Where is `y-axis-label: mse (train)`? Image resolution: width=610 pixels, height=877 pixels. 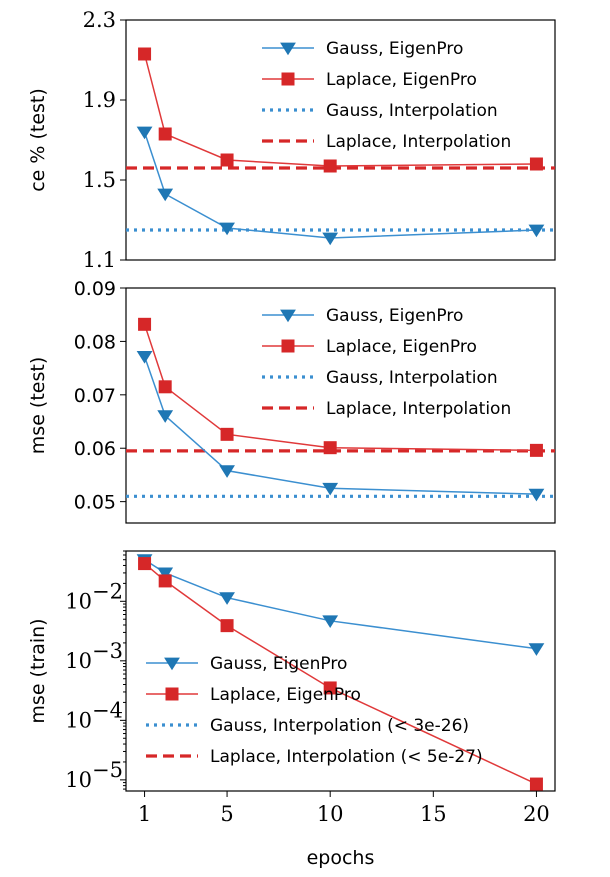 y-axis-label: mse (train) is located at coordinates (38, 670).